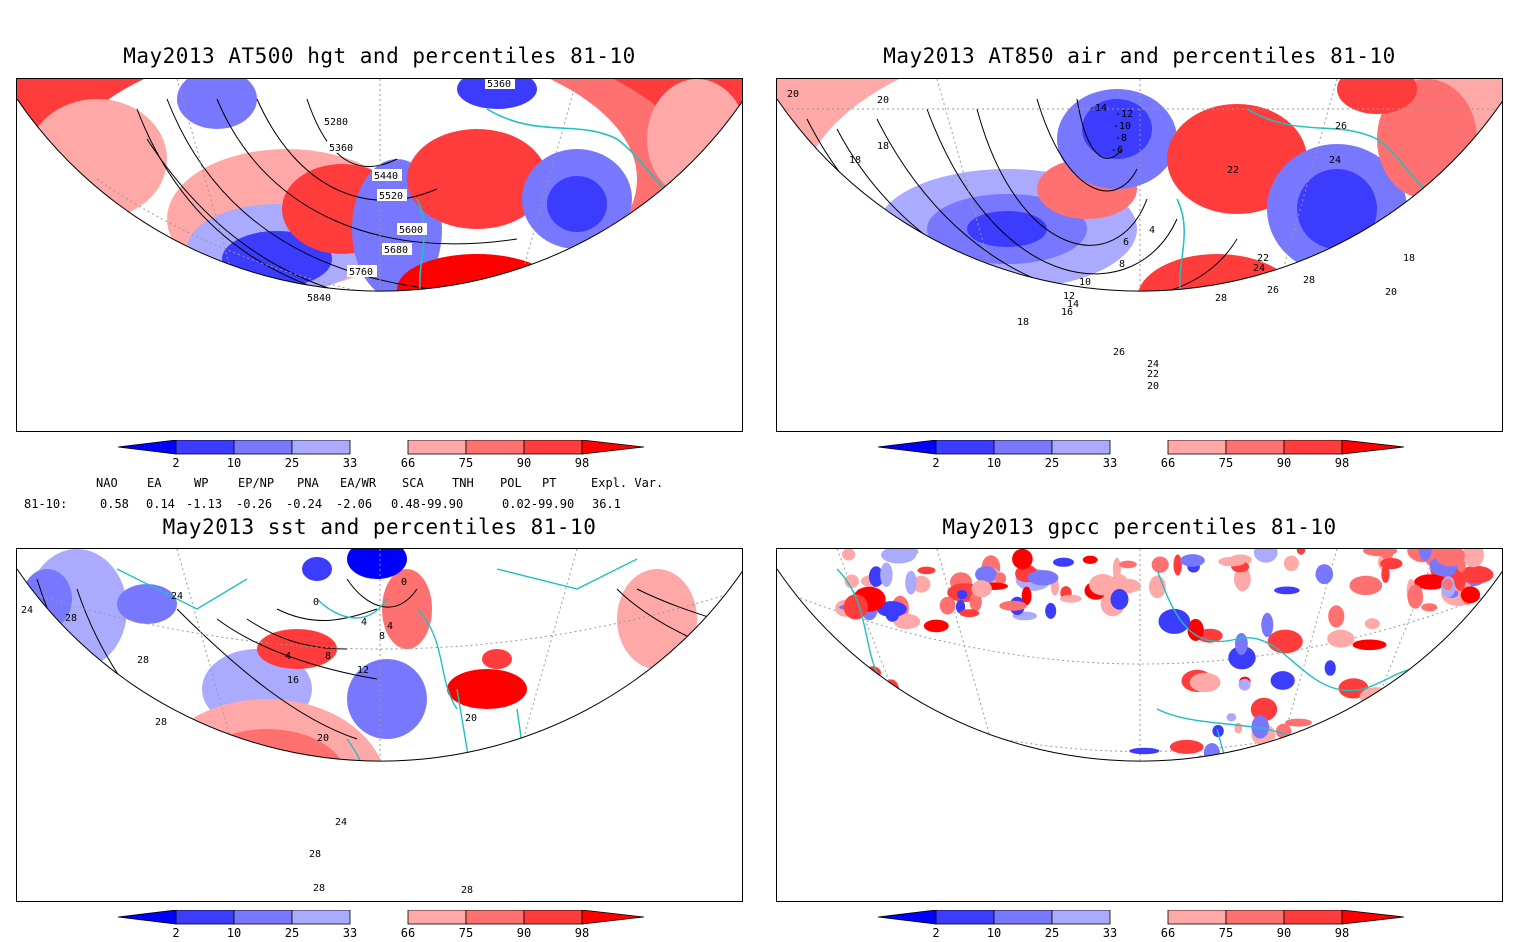  Describe the element at coordinates (336, 122) in the screenshot. I see `svg-text: 5280` at that location.